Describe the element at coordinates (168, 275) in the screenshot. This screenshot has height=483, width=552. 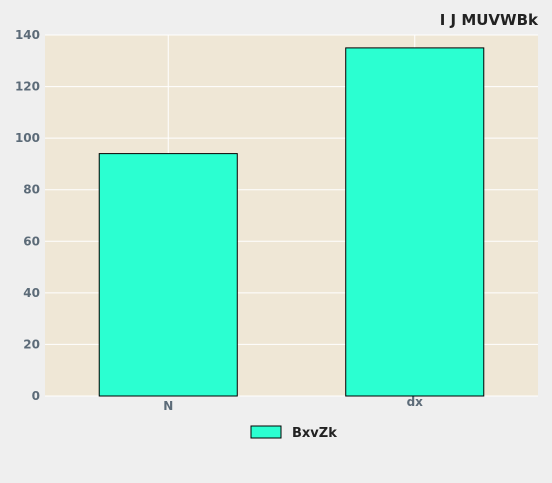
I see `bar-N` at that location.